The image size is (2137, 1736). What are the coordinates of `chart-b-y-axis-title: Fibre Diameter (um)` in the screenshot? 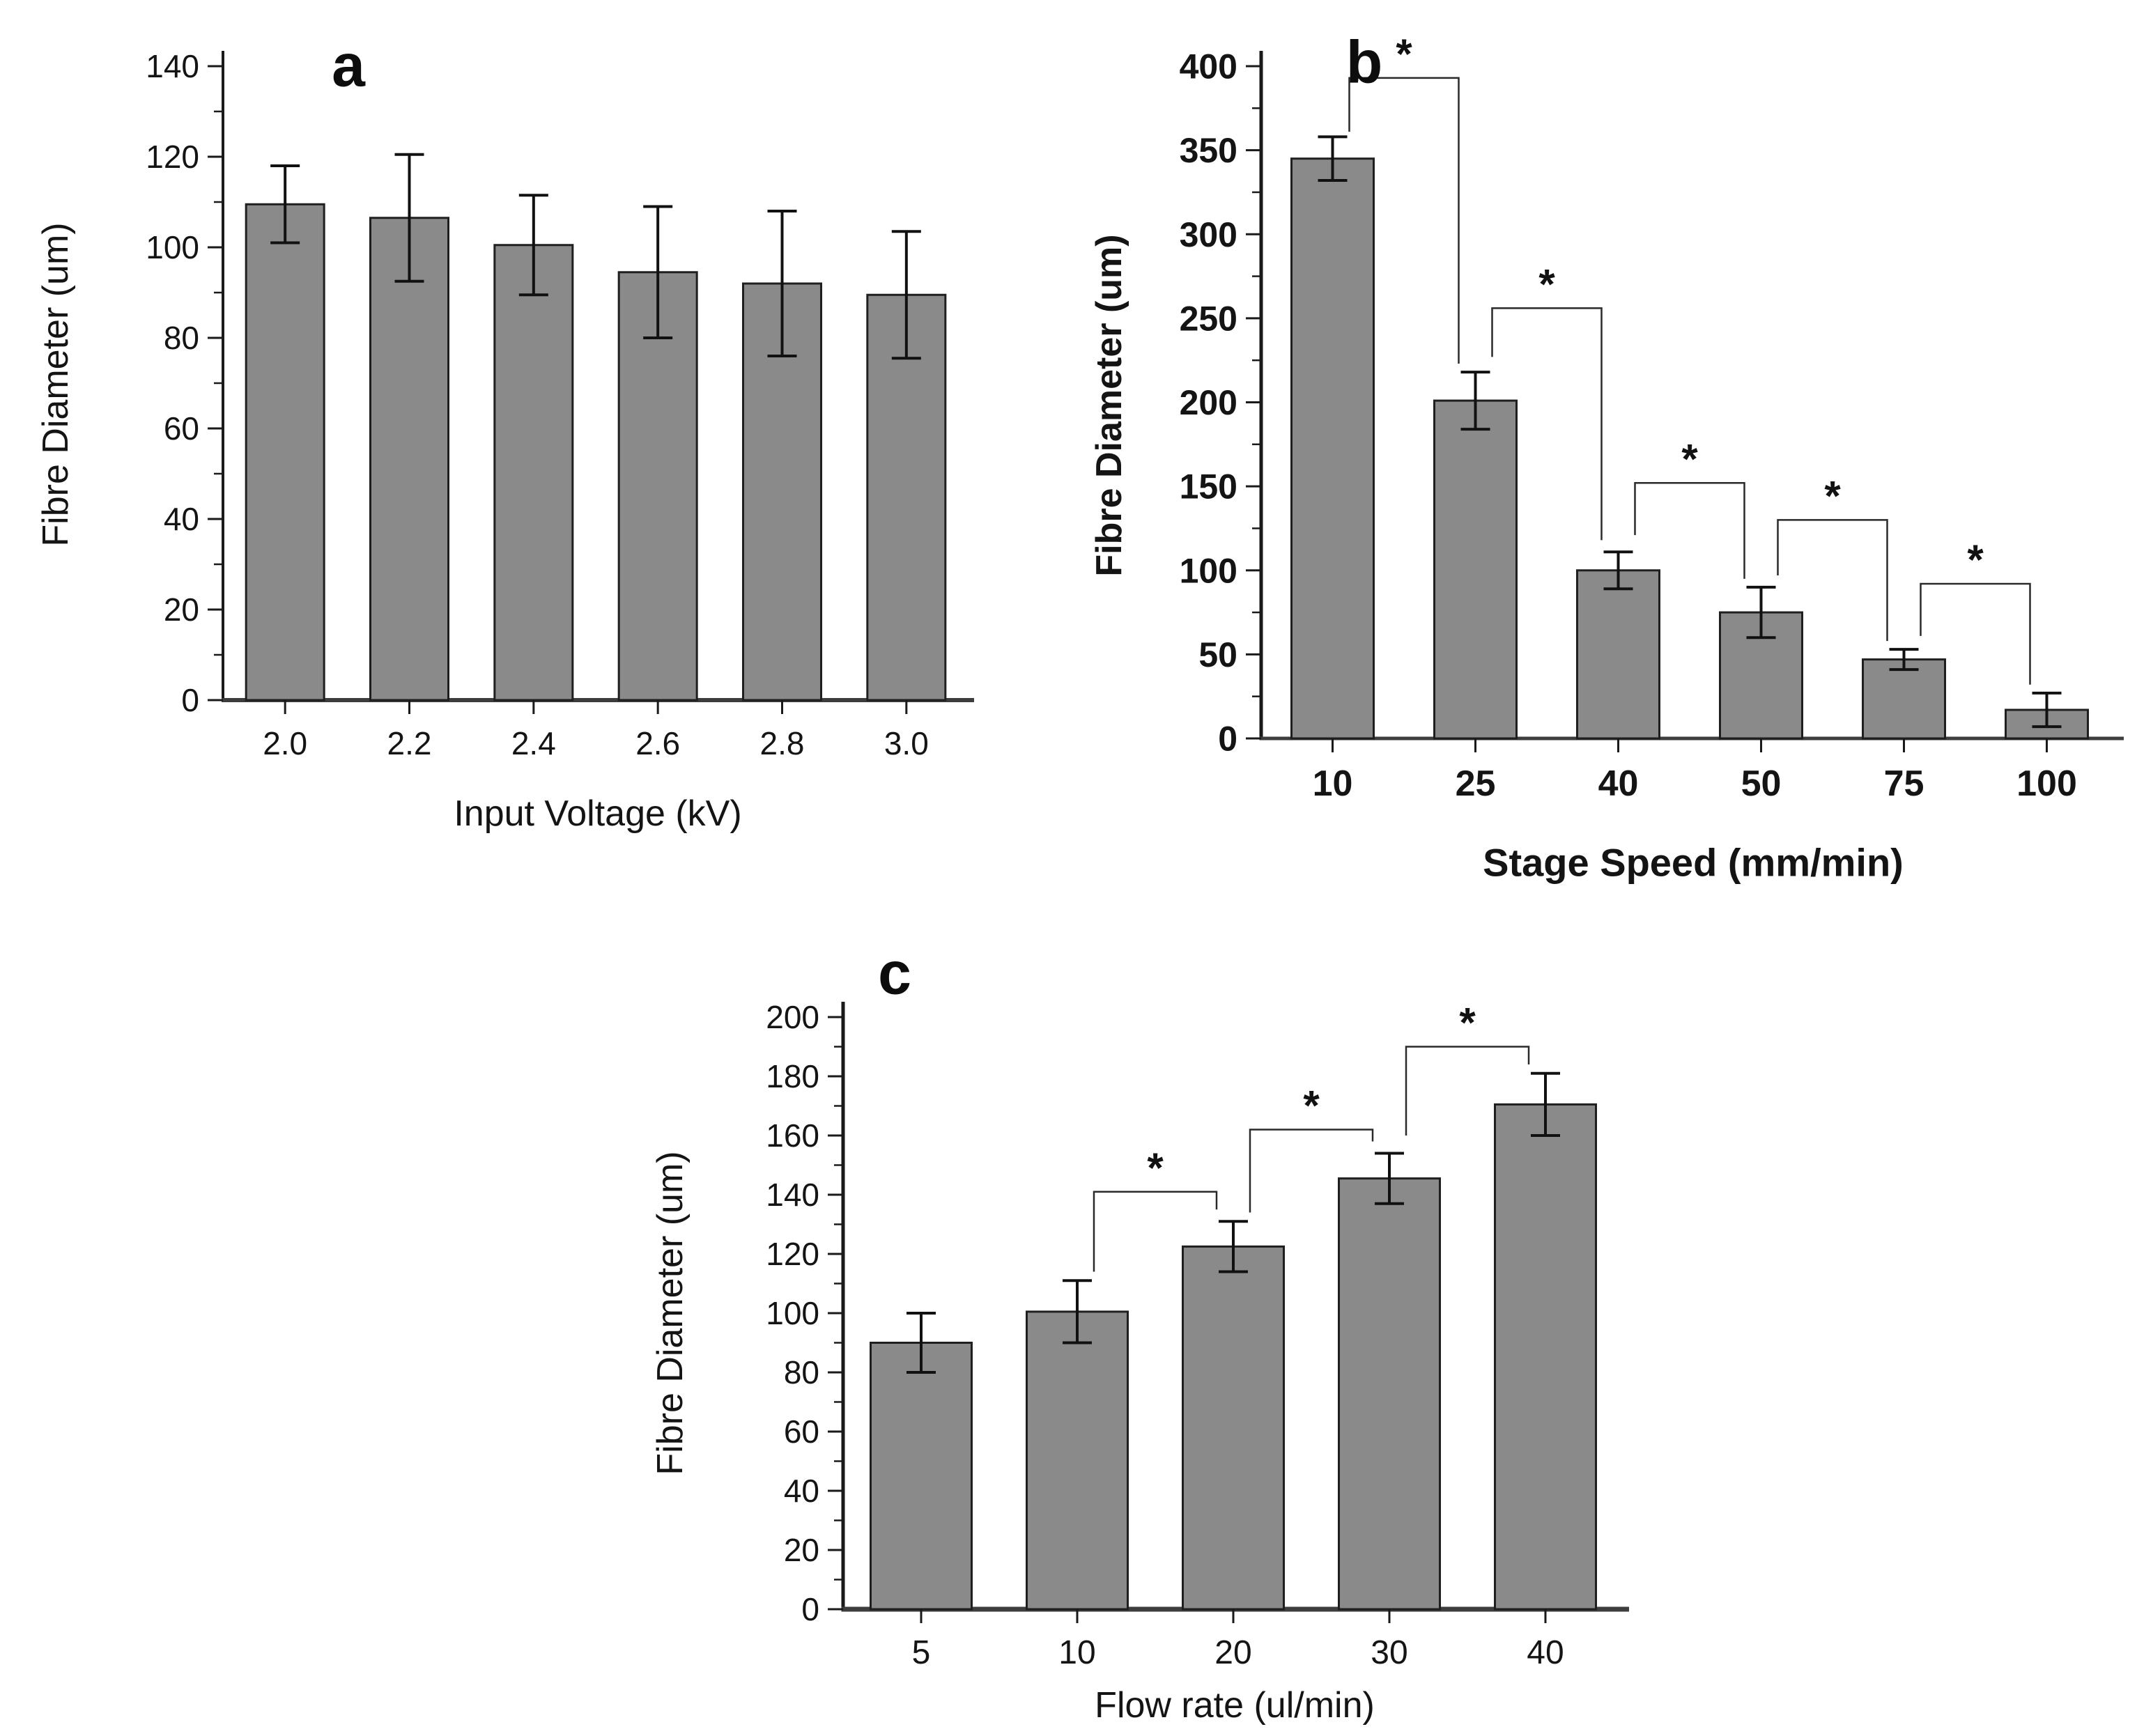 It's located at (1109, 406).